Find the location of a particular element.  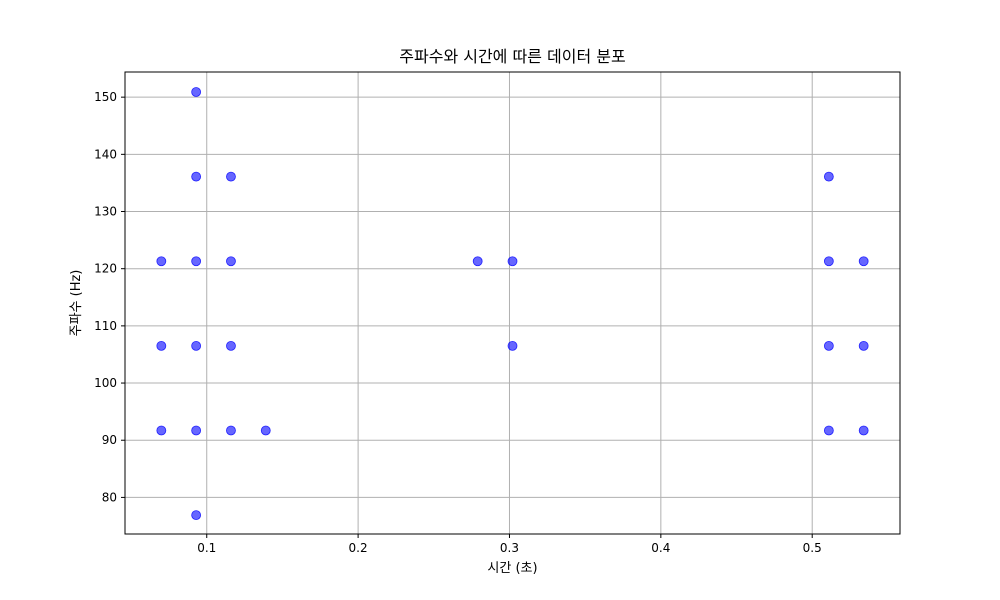

x-tick-label: 0.4 is located at coordinates (660, 548).